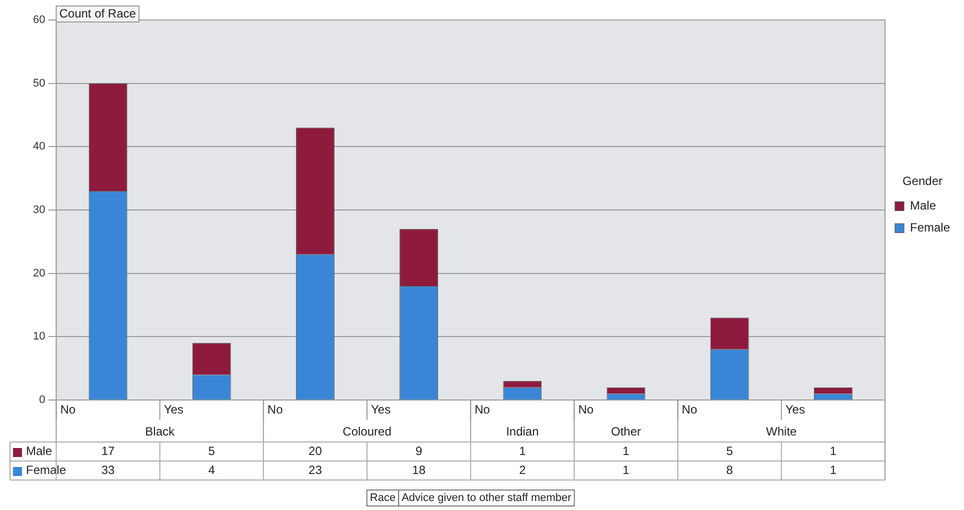  I want to click on data-label: 20, so click(315, 451).